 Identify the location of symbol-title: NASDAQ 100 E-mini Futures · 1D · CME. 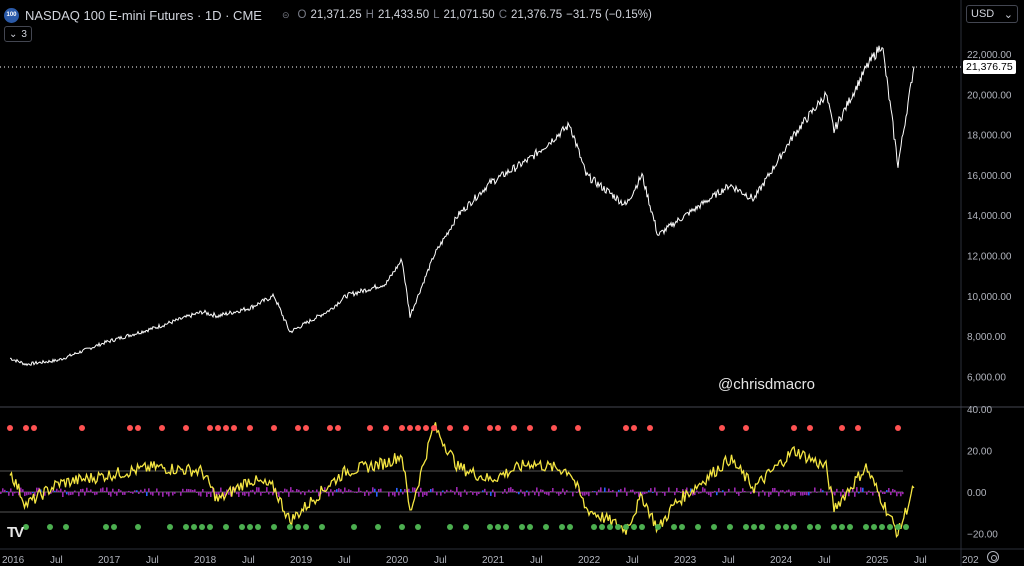
(143, 15).